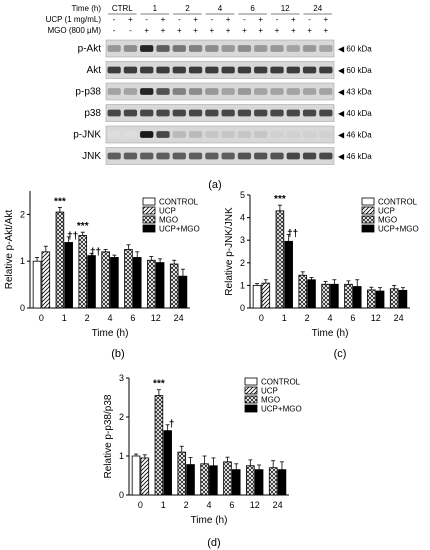 This screenshot has width=430, height=550. I want to click on blot-time-label: 2, so click(187, 8).